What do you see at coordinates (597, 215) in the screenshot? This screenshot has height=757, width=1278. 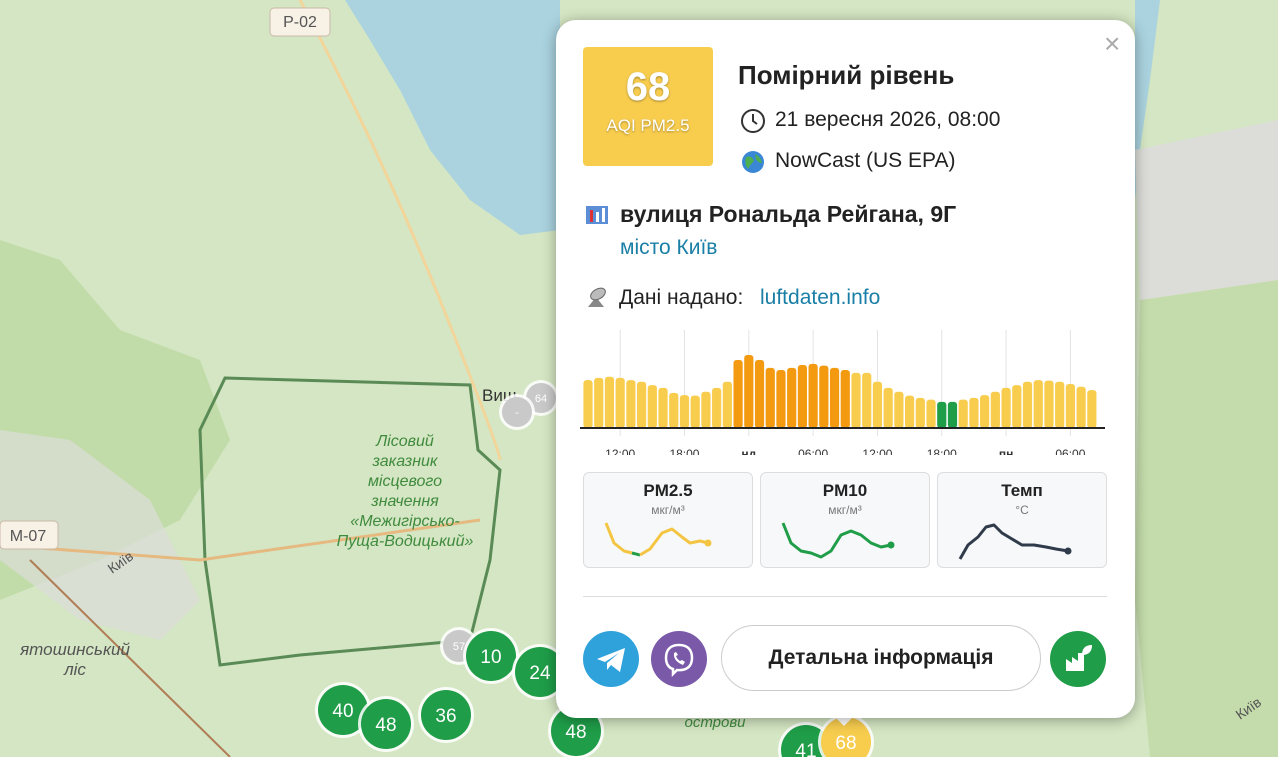 I see `building-icon` at bounding box center [597, 215].